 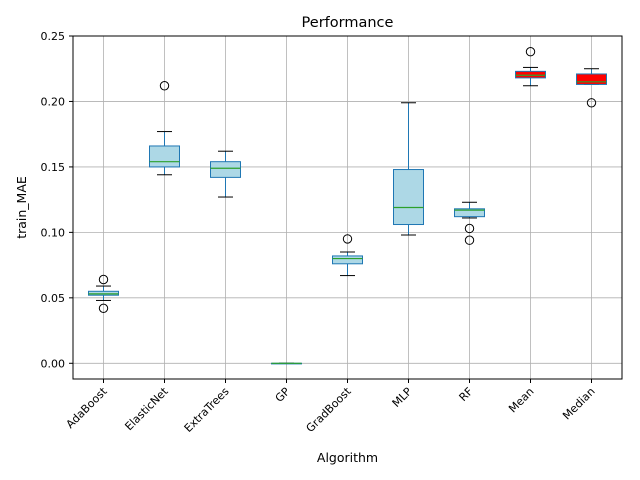 What do you see at coordinates (53, 363) in the screenshot?
I see `y-tick-label: 0.00` at bounding box center [53, 363].